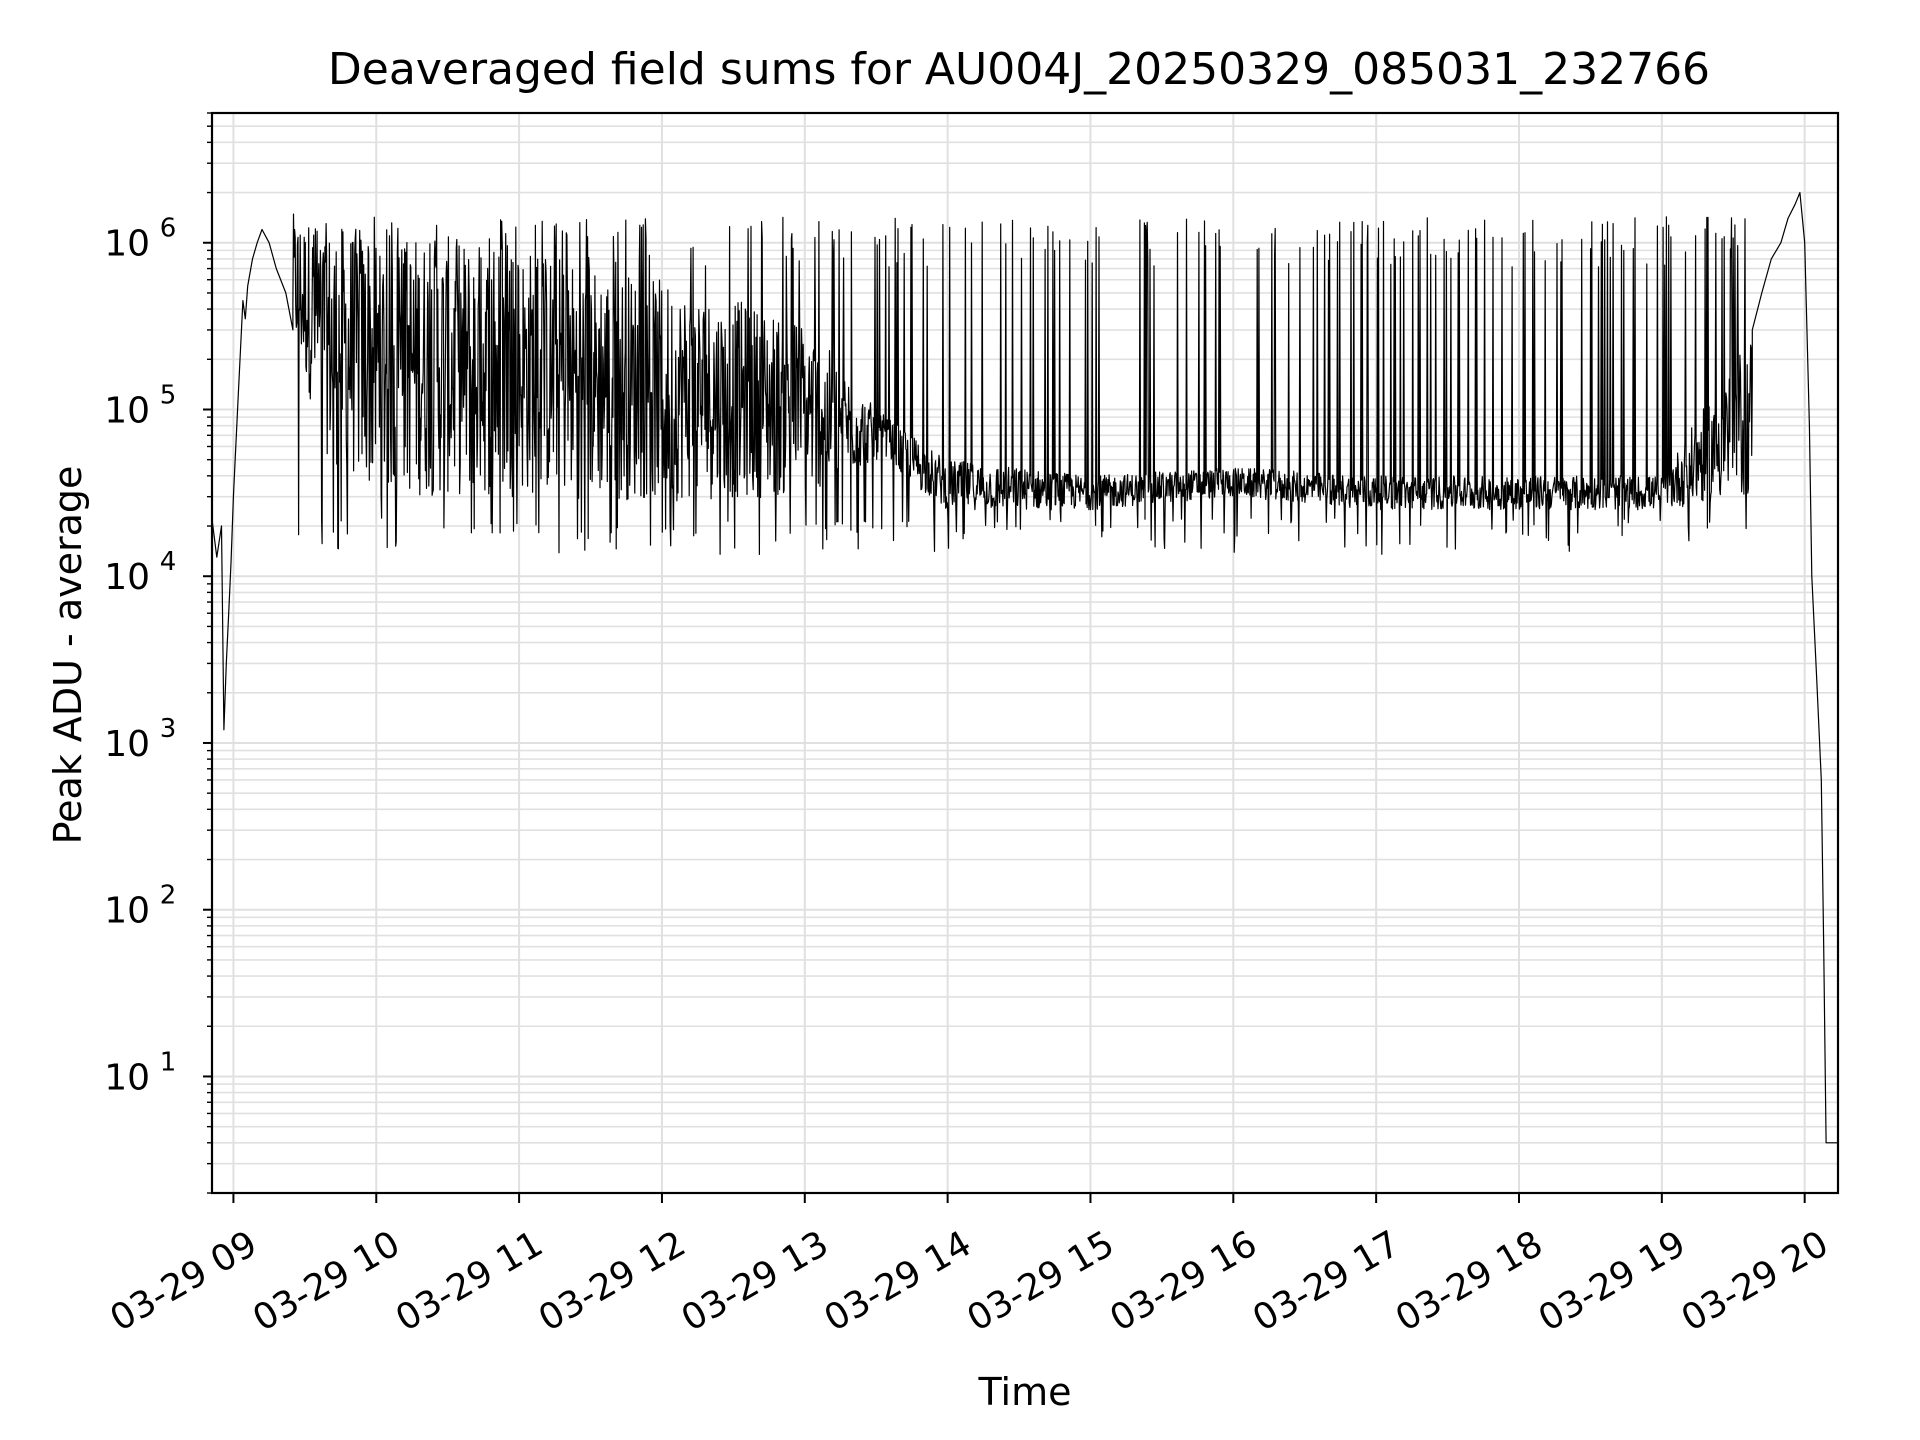  I want to click on y-tick-exponent: 2, so click(168, 896).